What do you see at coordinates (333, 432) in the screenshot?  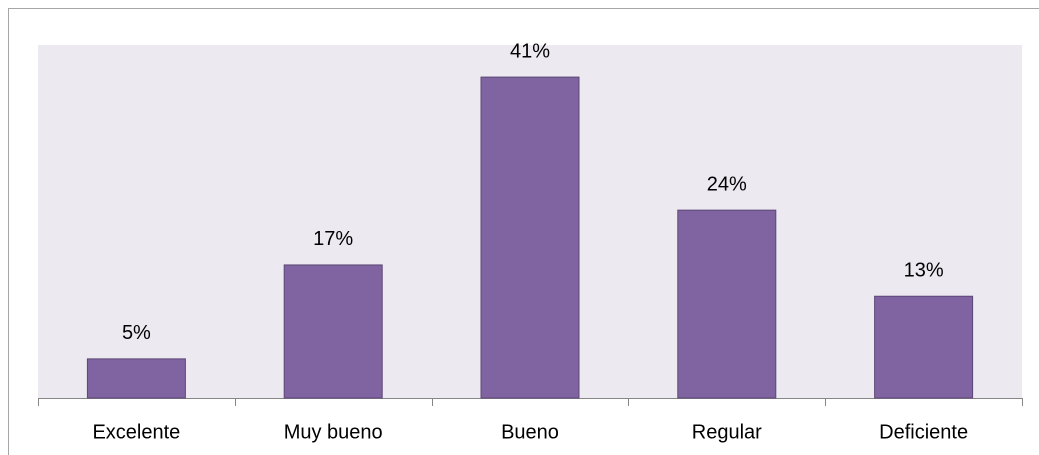 I see `x-tick-label: Muy bueno` at bounding box center [333, 432].